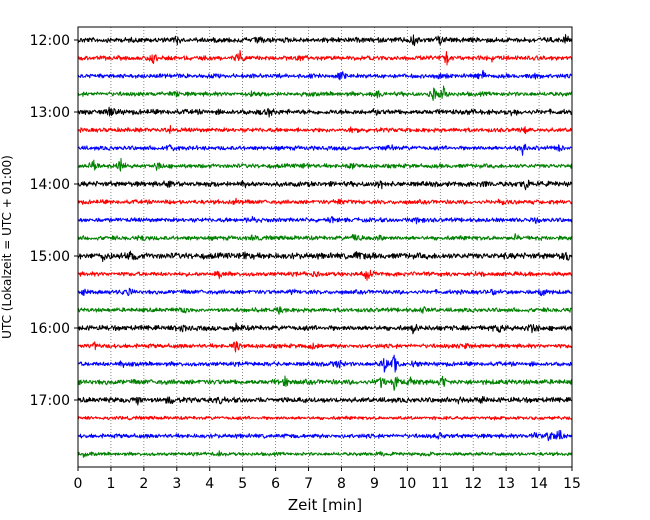 The width and height of the screenshot is (650, 520). What do you see at coordinates (50, 257) in the screenshot?
I see `y-tick-label: 15:00` at bounding box center [50, 257].